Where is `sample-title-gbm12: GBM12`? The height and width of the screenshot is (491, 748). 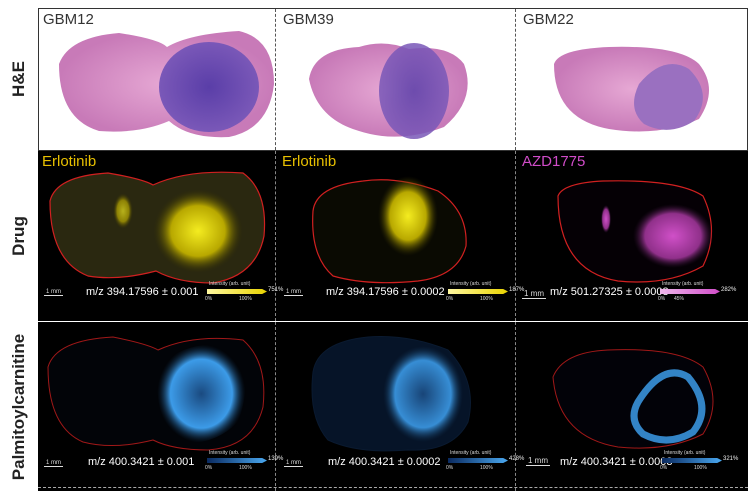 sample-title-gbm12: GBM12 is located at coordinates (68, 19).